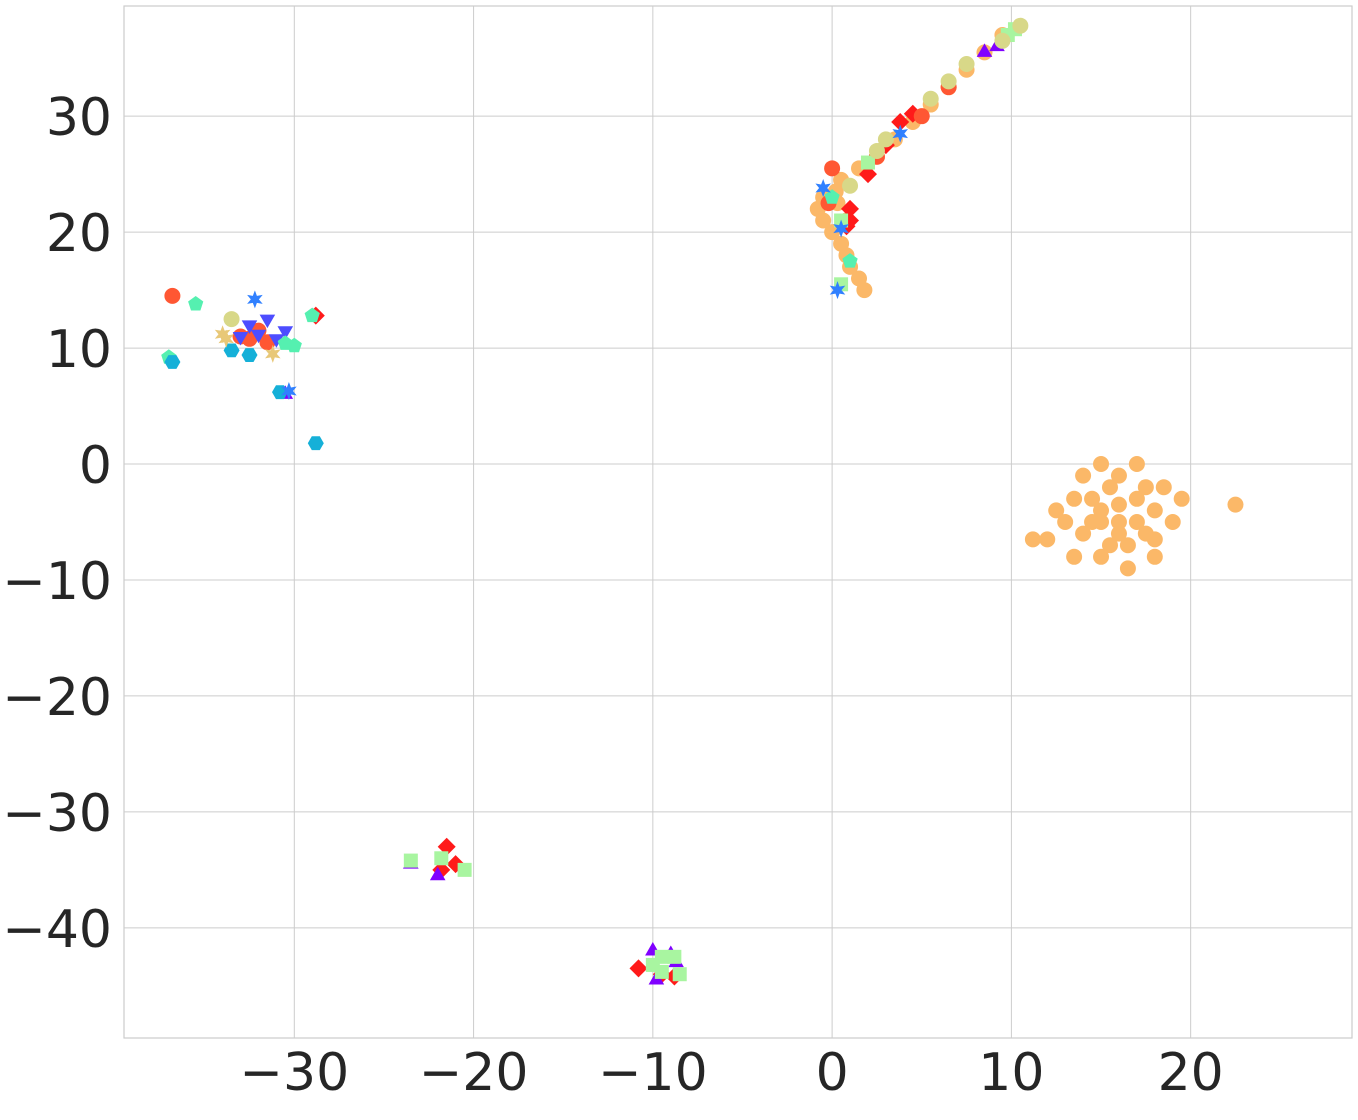 The image size is (1358, 1120). What do you see at coordinates (79, 234) in the screenshot?
I see `y-tick-label: 20` at bounding box center [79, 234].